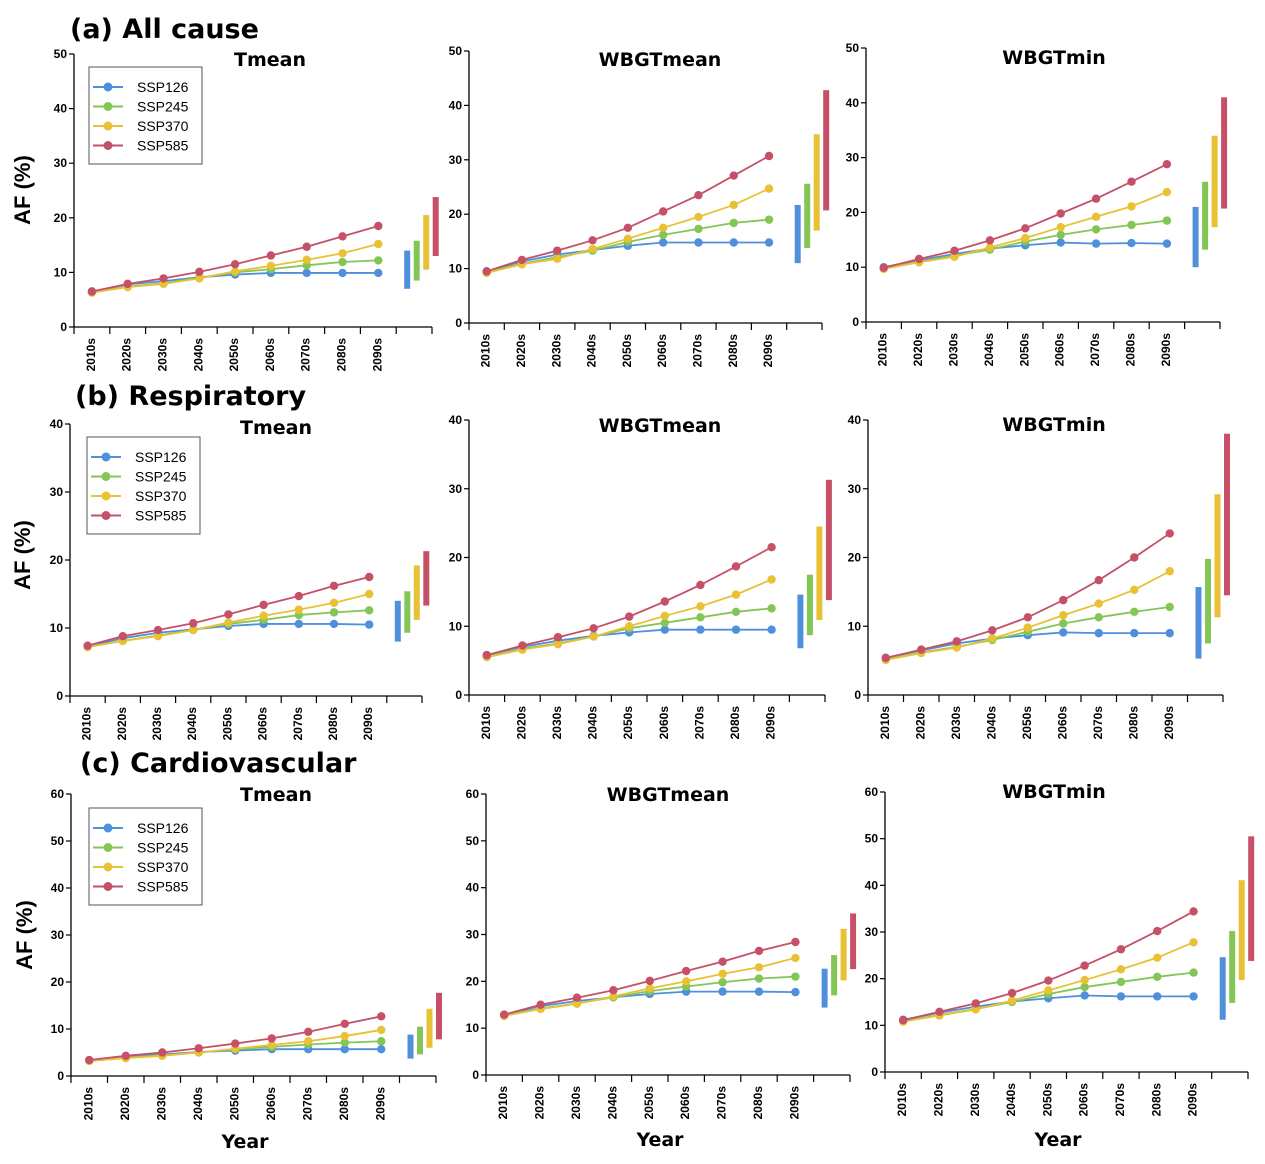 Image resolution: width=1265 pixels, height=1164 pixels. What do you see at coordinates (163, 126) in the screenshot?
I see `legend-label-ssp370: SSP370` at bounding box center [163, 126].